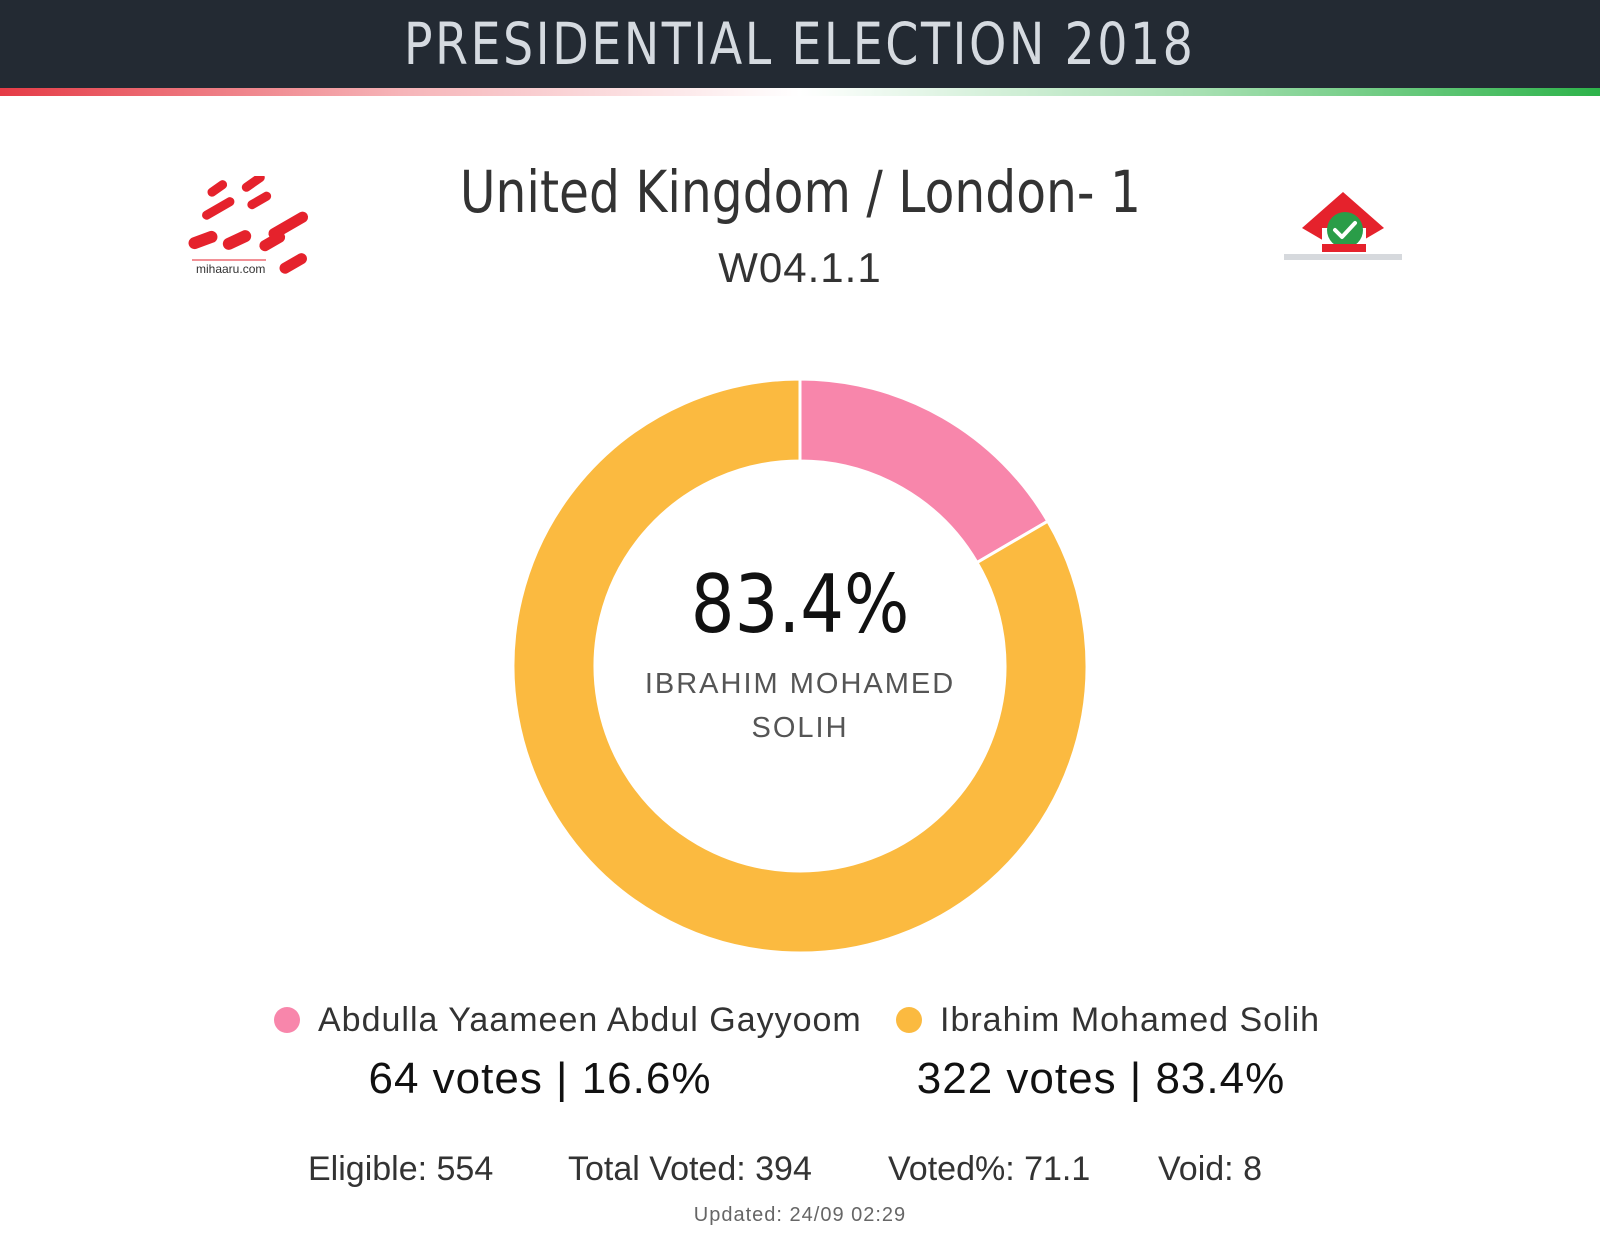  What do you see at coordinates (800, 1215) in the screenshot?
I see `updated-timestamp: Updated: 24/09 02:29` at bounding box center [800, 1215].